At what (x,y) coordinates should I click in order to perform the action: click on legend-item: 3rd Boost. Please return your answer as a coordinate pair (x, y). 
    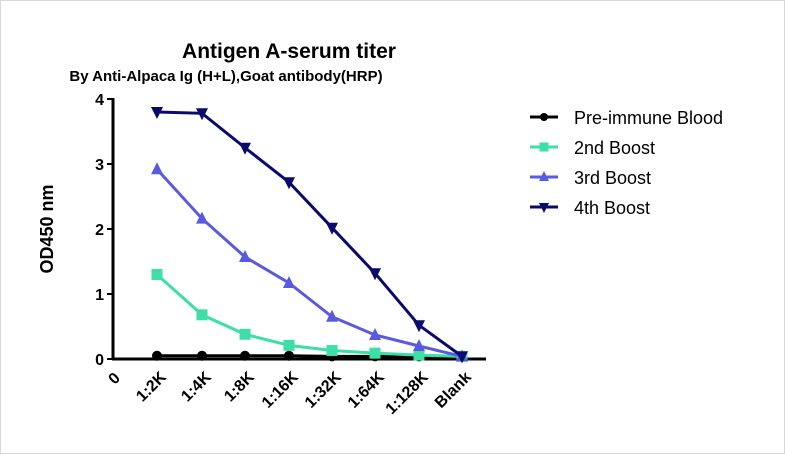
    Looking at the image, I should click on (590, 178).